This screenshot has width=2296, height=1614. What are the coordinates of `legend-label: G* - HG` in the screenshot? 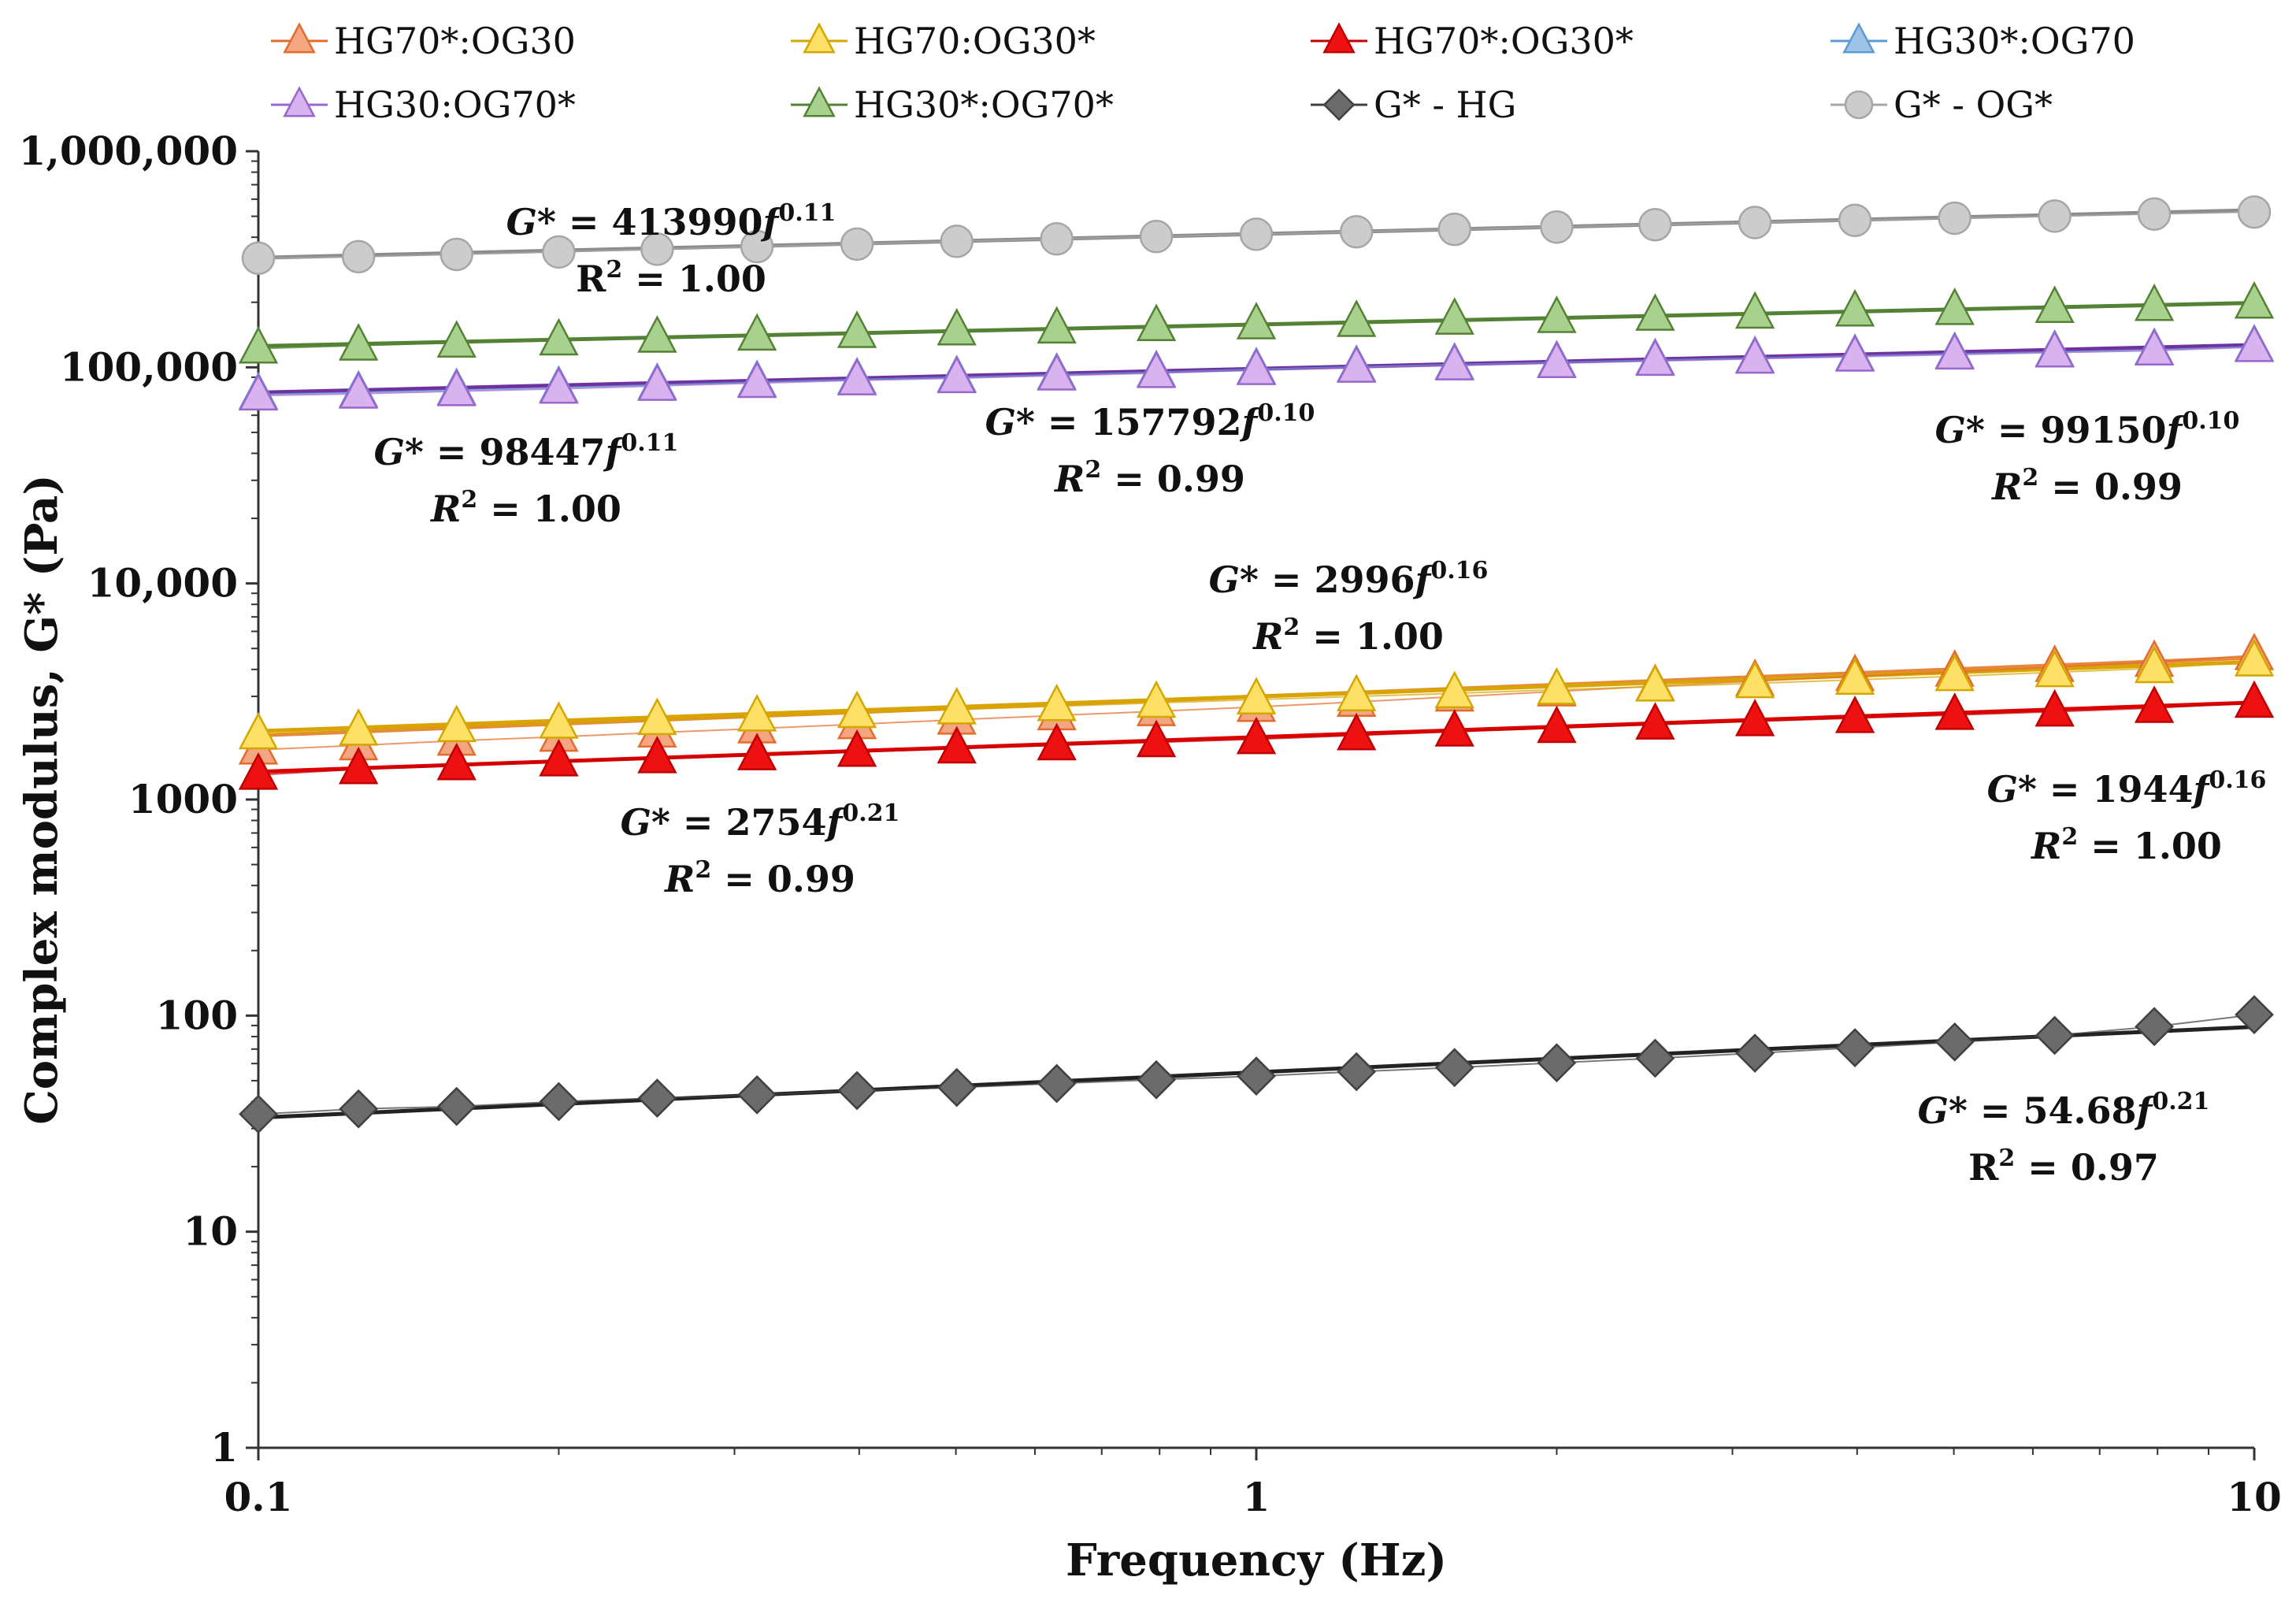 It's located at (1445, 104).